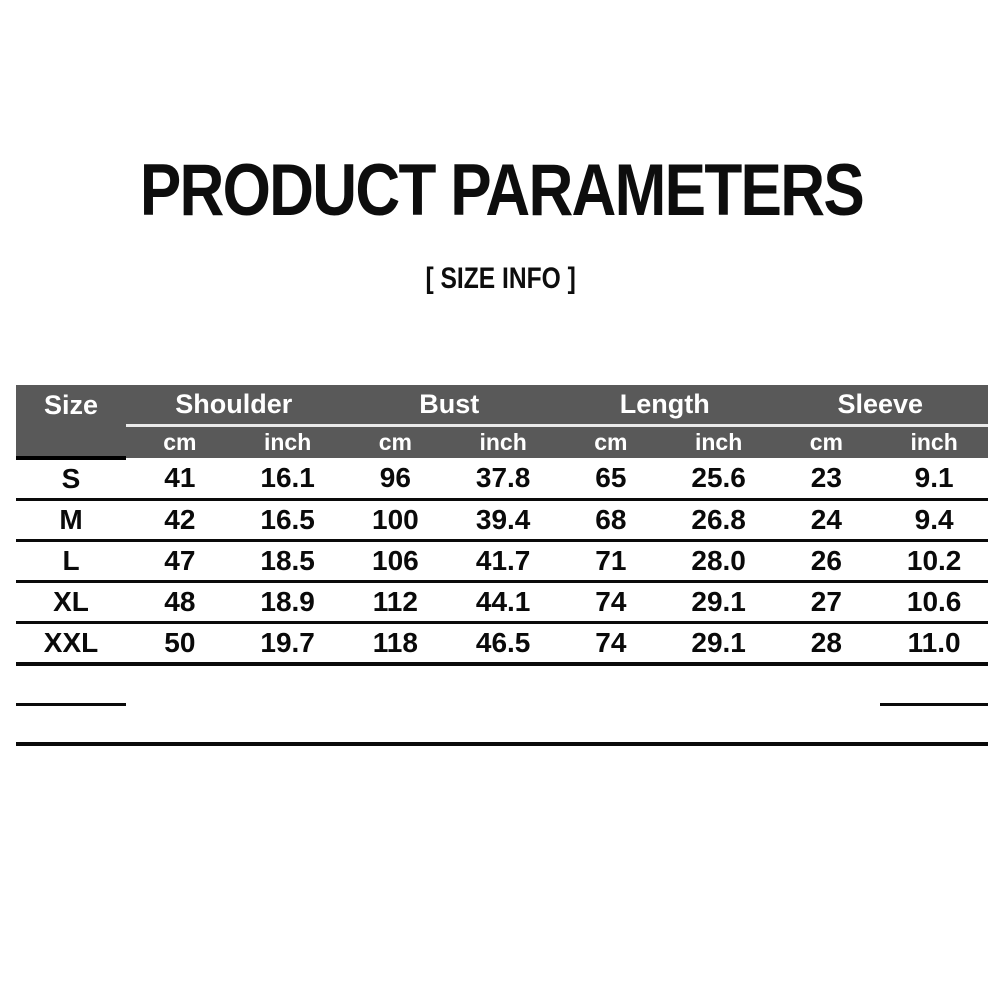  I want to click on value-cell: 26, so click(826, 561).